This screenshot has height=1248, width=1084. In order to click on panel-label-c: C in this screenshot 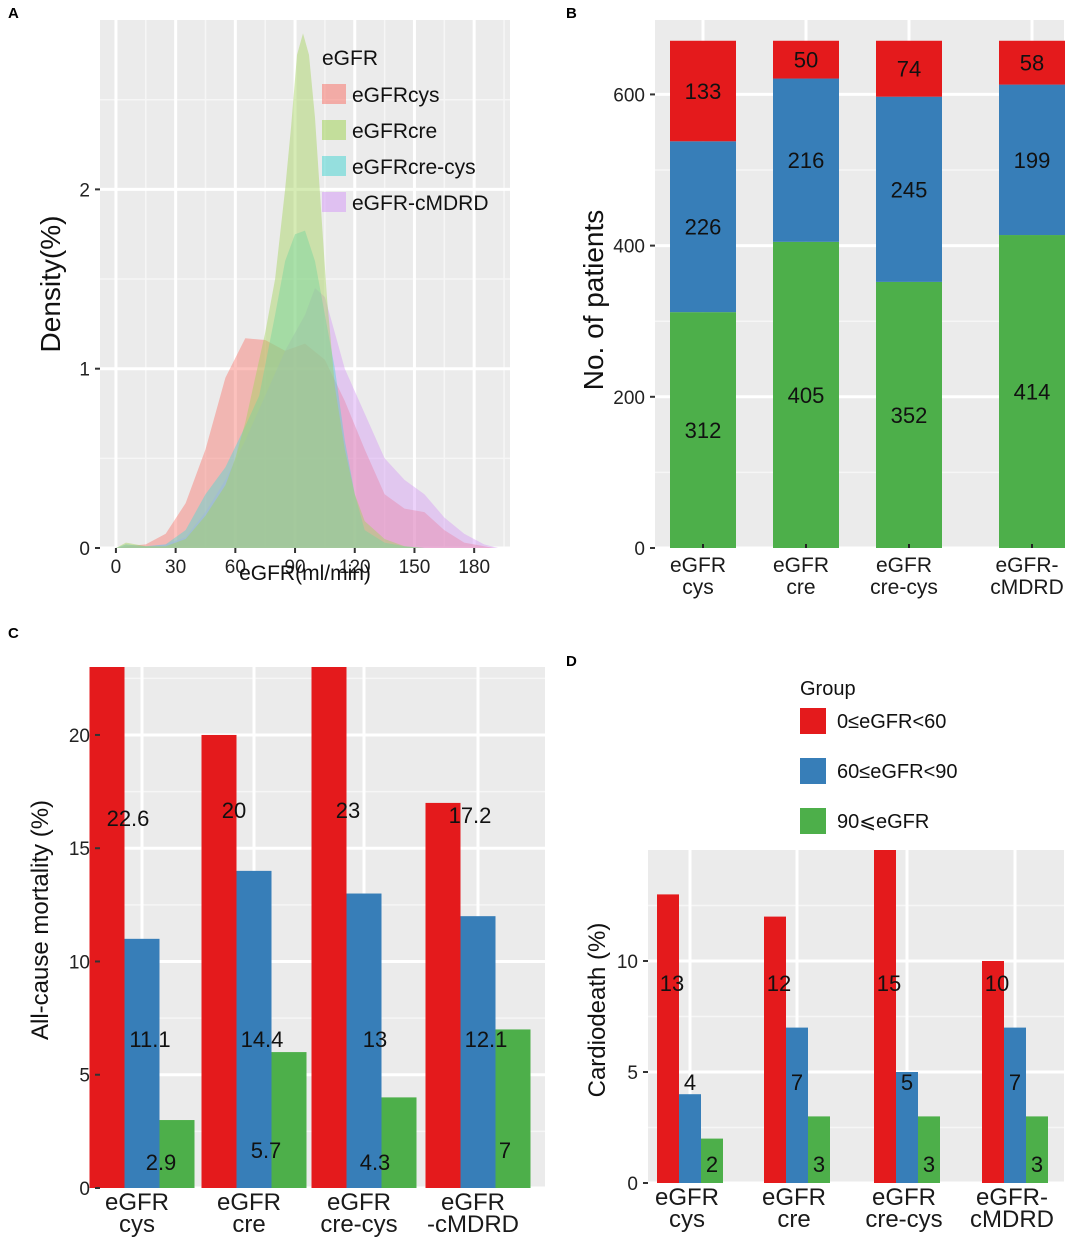, I will do `click(13, 633)`.